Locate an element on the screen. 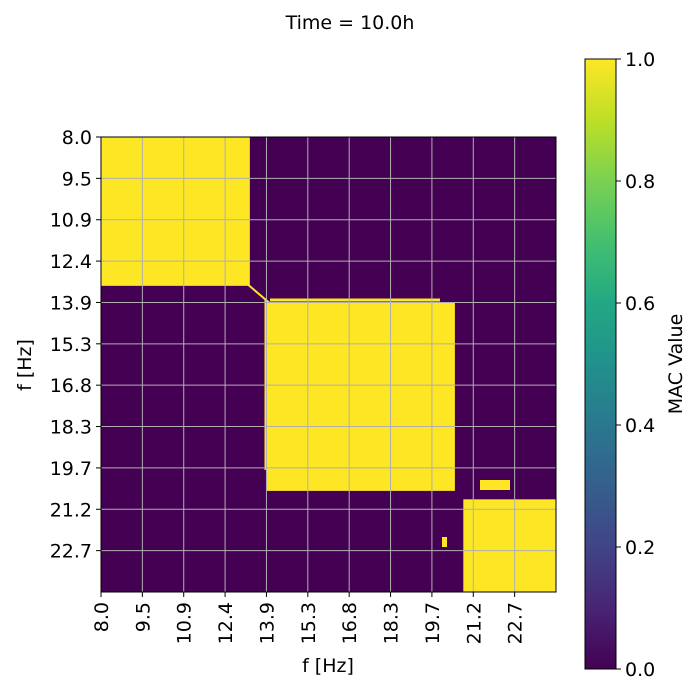 This screenshot has height=700, width=700. colorbar-label: MAC Value is located at coordinates (676, 364).